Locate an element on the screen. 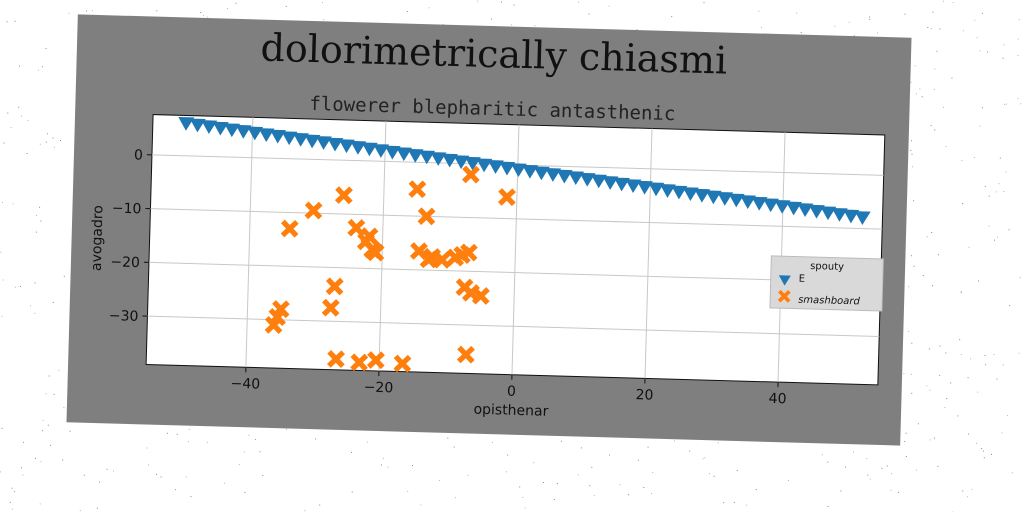 The image size is (1024, 512). legend-label-0: E is located at coordinates (802, 279).